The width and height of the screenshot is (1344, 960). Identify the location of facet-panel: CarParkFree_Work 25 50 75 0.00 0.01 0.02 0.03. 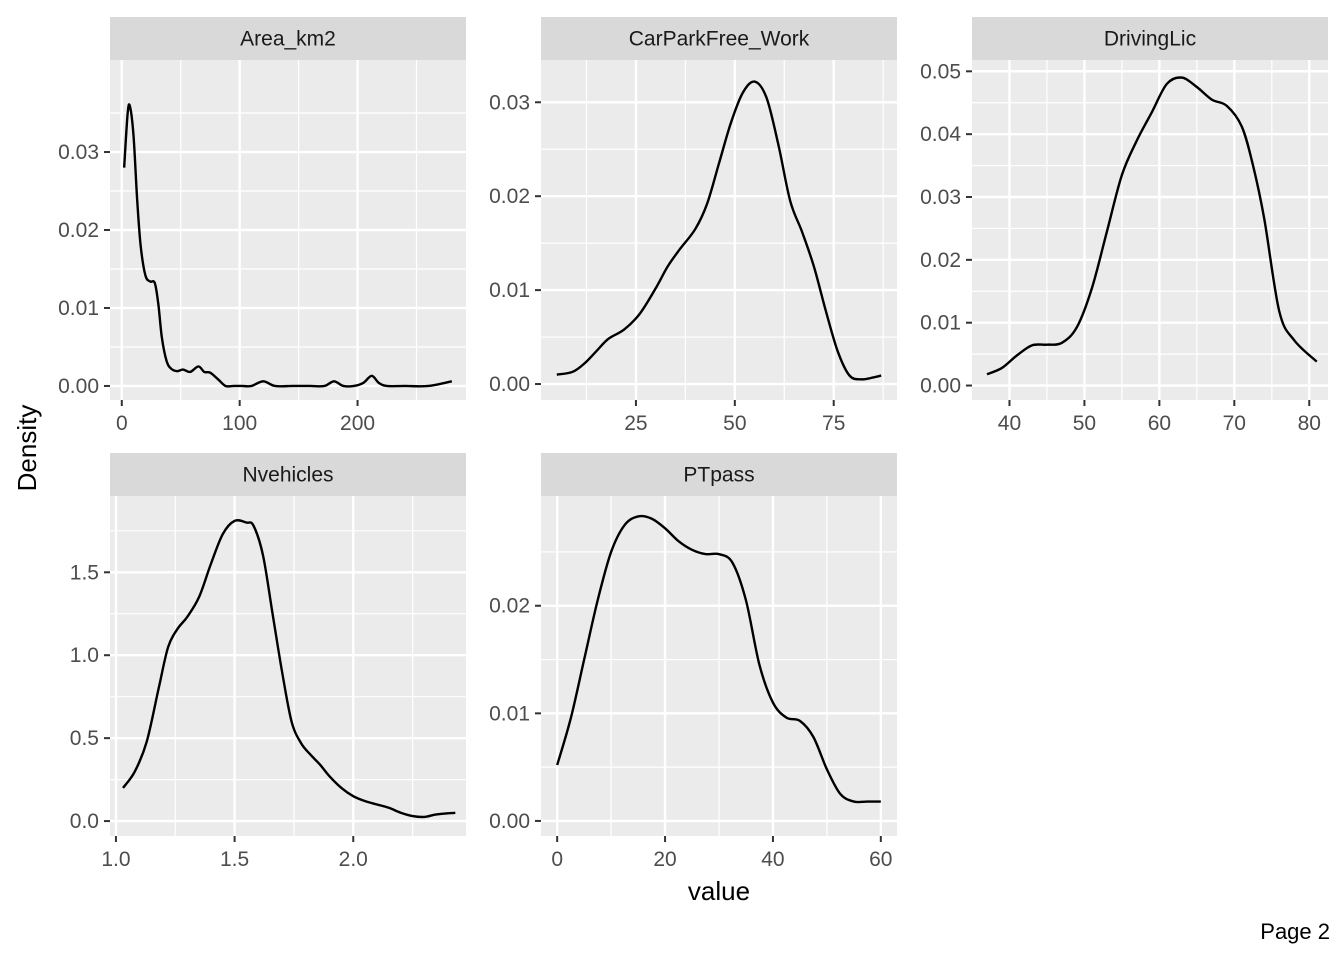
(693, 226).